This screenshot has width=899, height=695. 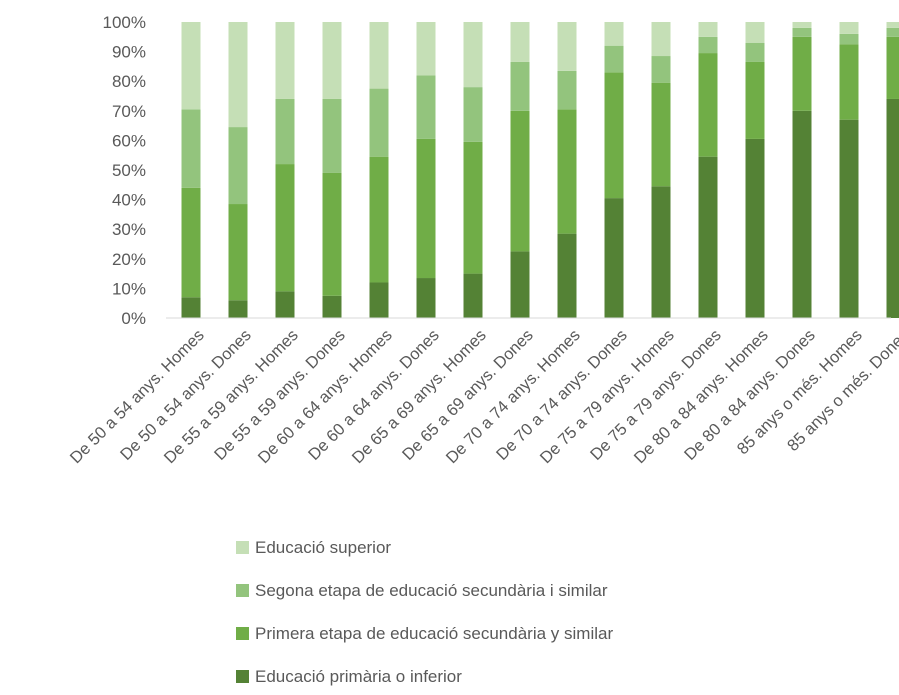 What do you see at coordinates (129, 140) in the screenshot?
I see `y-tick-label: 60%` at bounding box center [129, 140].